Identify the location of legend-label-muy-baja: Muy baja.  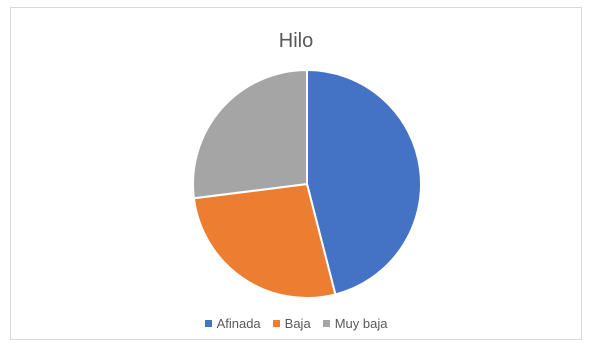
(361, 323).